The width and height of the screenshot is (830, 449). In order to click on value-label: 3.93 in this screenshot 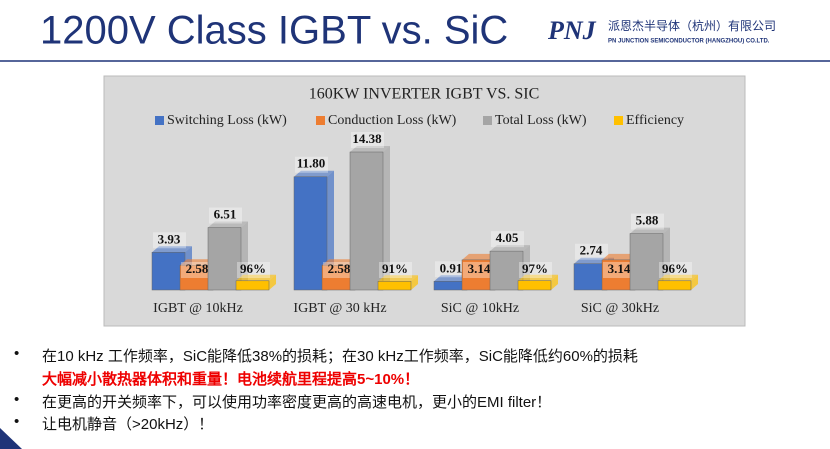, I will do `click(169, 238)`.